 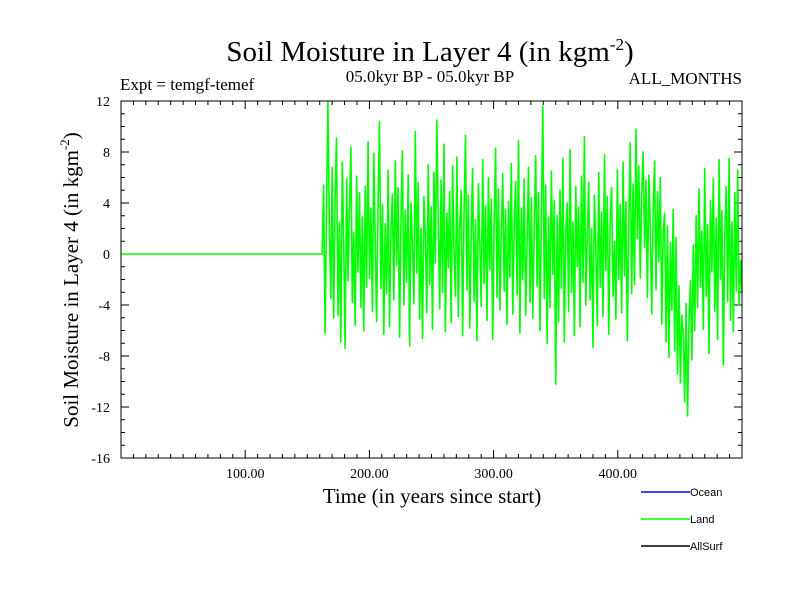 What do you see at coordinates (369, 474) in the screenshot?
I see `x-tick-label: 200.00` at bounding box center [369, 474].